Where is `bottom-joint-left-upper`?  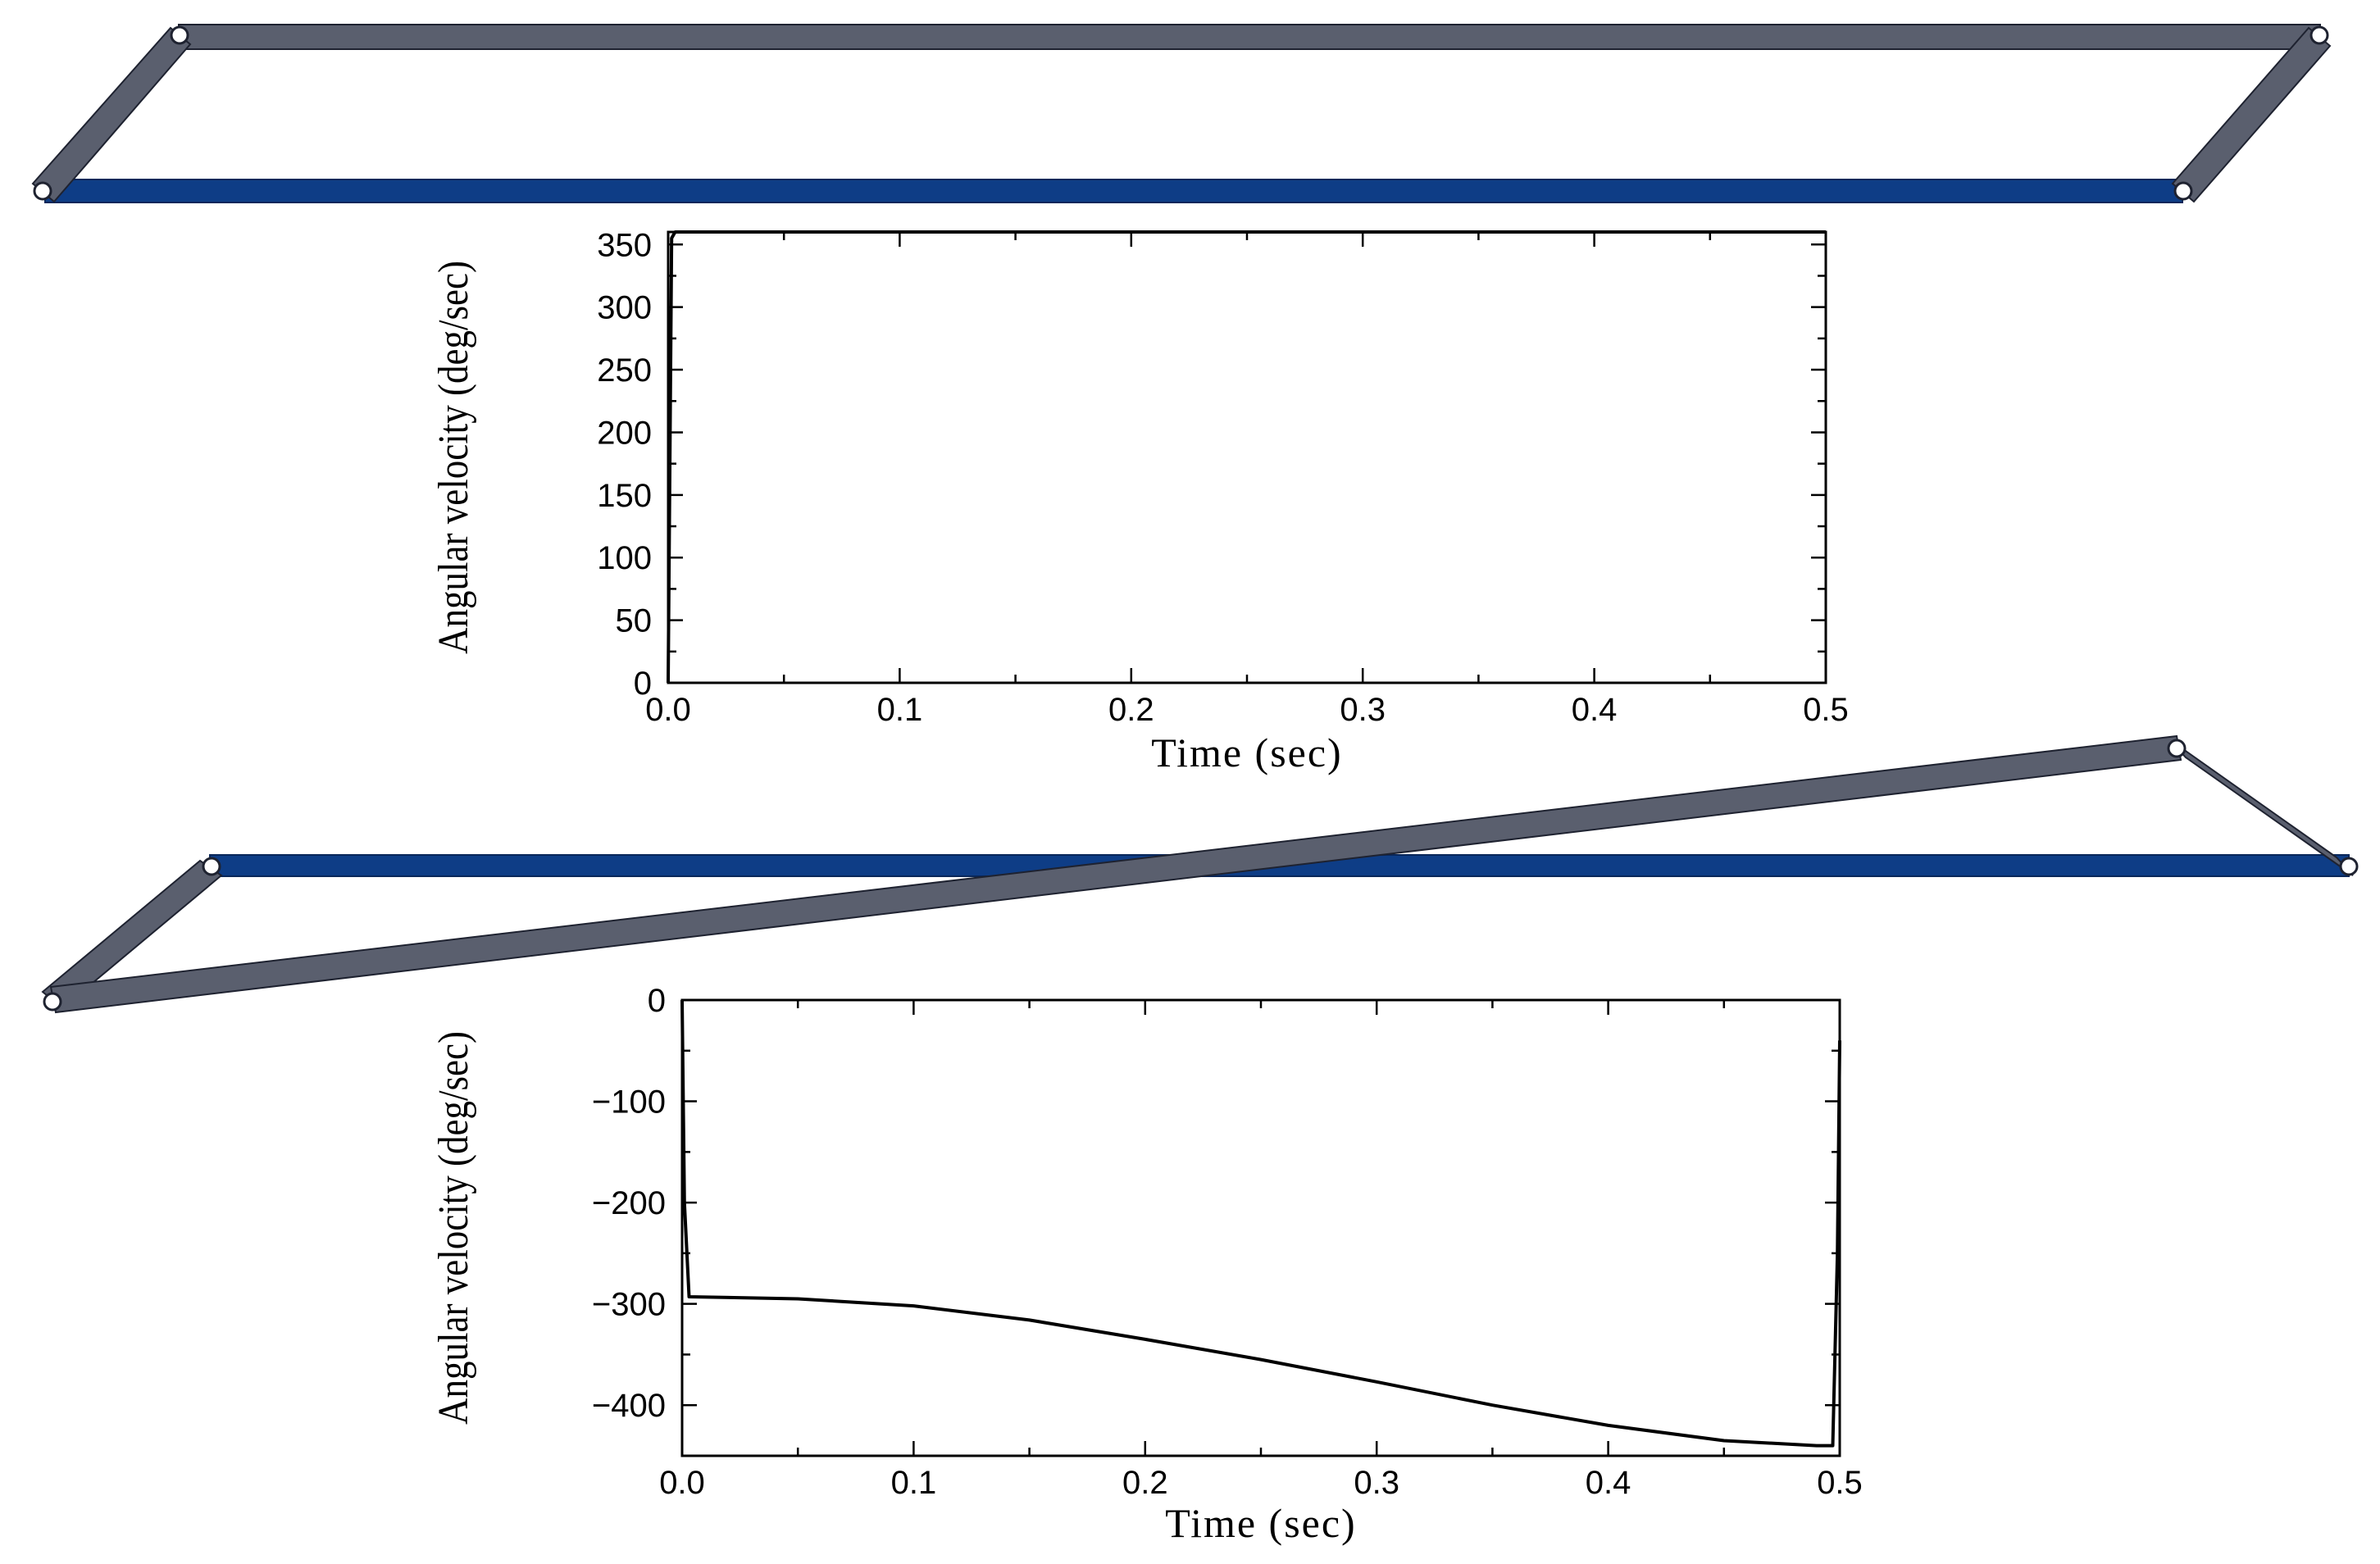
bottom-joint-left-upper is located at coordinates (211, 866).